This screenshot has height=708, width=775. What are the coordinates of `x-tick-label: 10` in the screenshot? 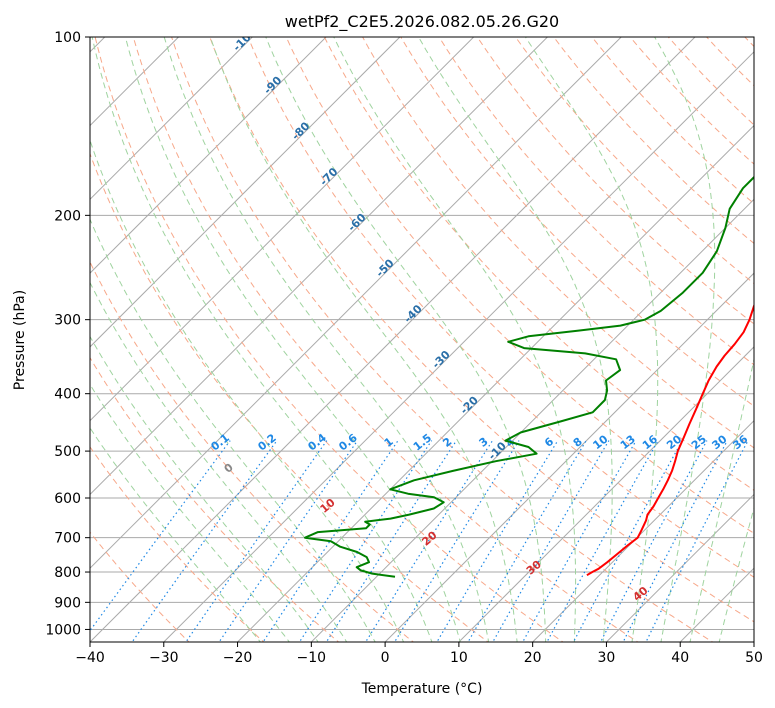 It's located at (459, 658).